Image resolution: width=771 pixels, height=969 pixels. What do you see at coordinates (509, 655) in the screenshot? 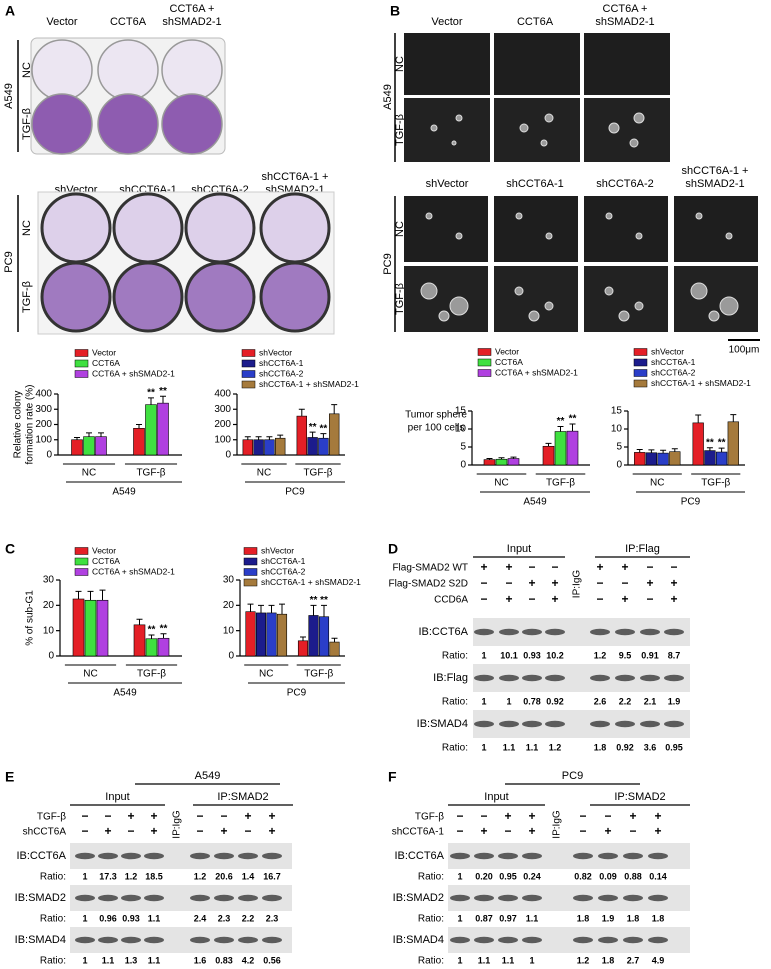
I see `ratio-value: 10.1` at bounding box center [509, 655].